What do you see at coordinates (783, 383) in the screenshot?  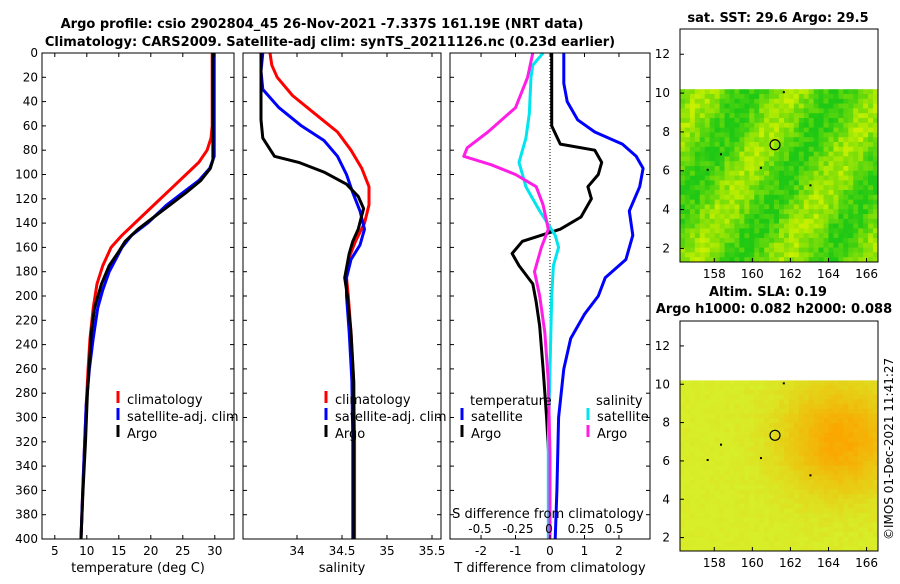 I see `island-mark` at bounding box center [783, 383].